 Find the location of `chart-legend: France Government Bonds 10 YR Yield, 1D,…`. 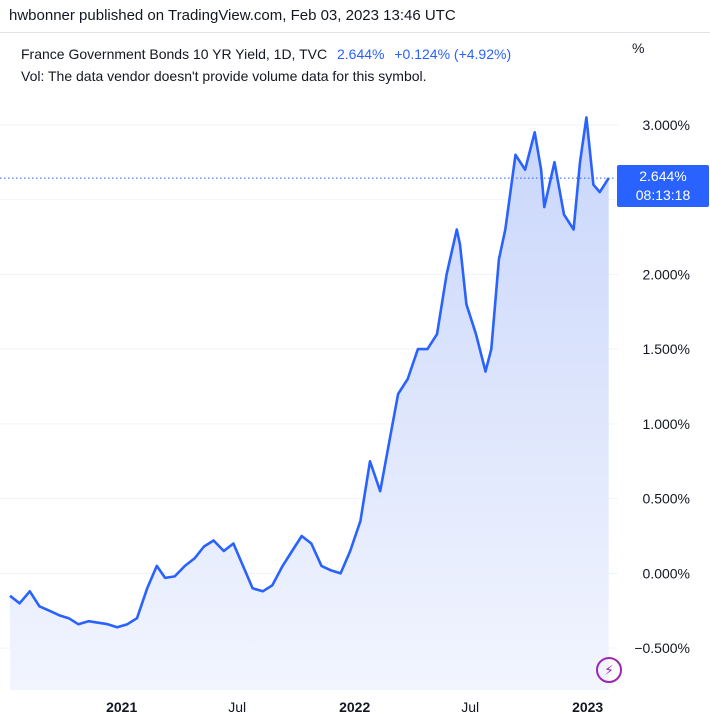

chart-legend: France Government Bonds 10 YR Yield, 1D,… is located at coordinates (266, 65).